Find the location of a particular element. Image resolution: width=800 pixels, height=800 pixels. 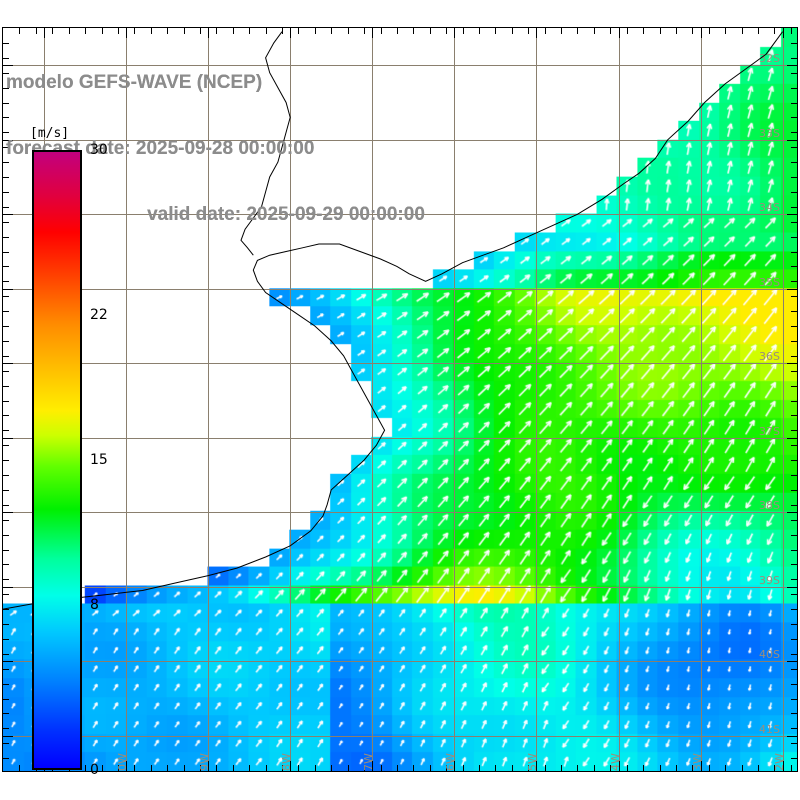

tick-lat-39S is located at coordinates (792, 587).